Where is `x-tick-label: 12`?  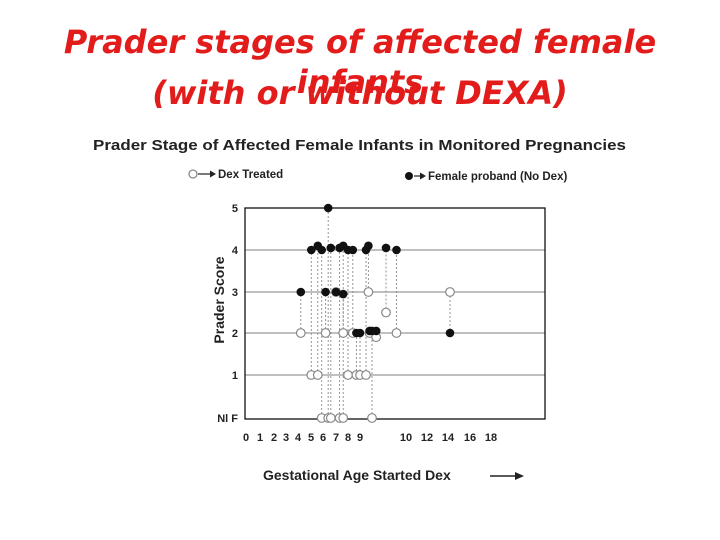
x-tick-label: 12 is located at coordinates (427, 438).